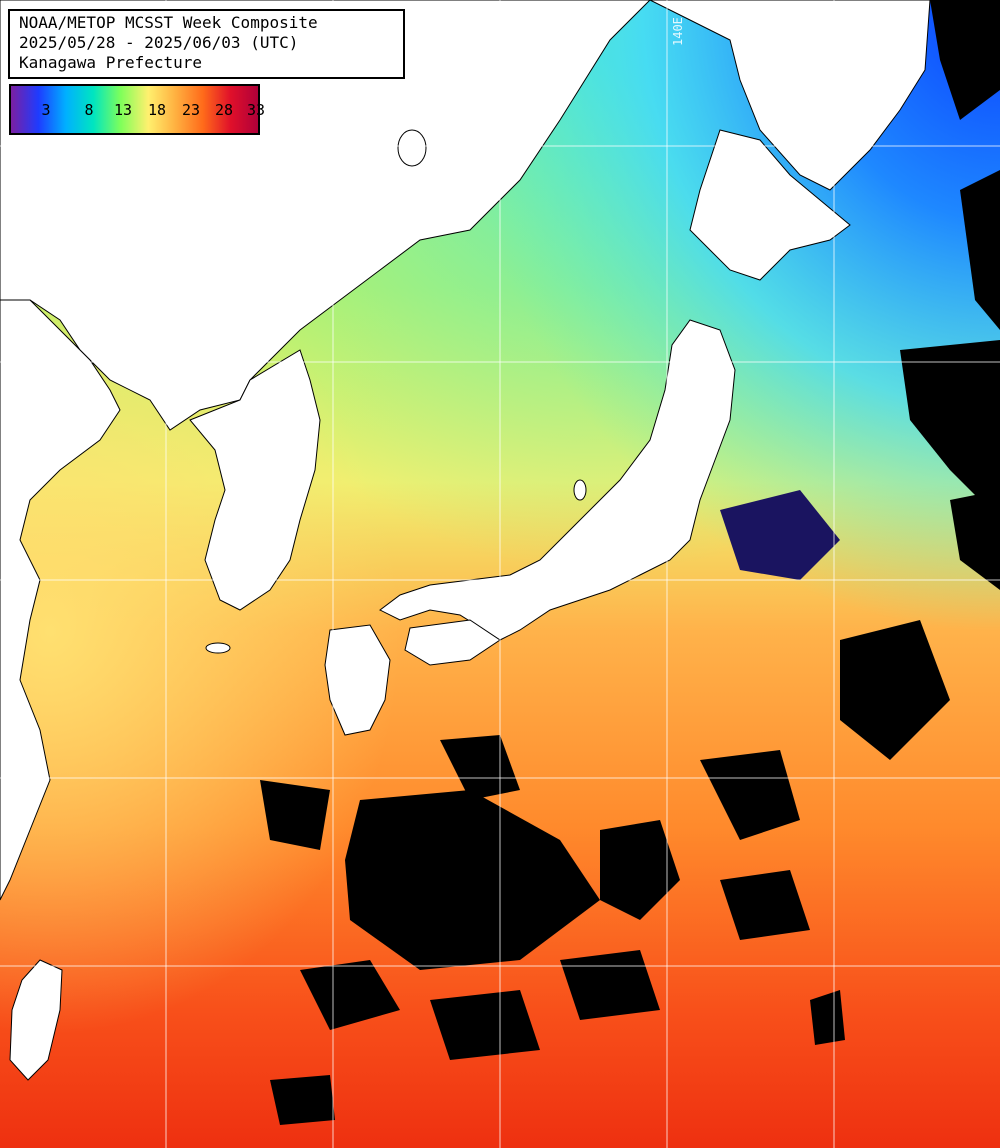 This screenshot has height=1148, width=1000. Describe the element at coordinates (412, 148) in the screenshot. I see `land-rebun` at that location.